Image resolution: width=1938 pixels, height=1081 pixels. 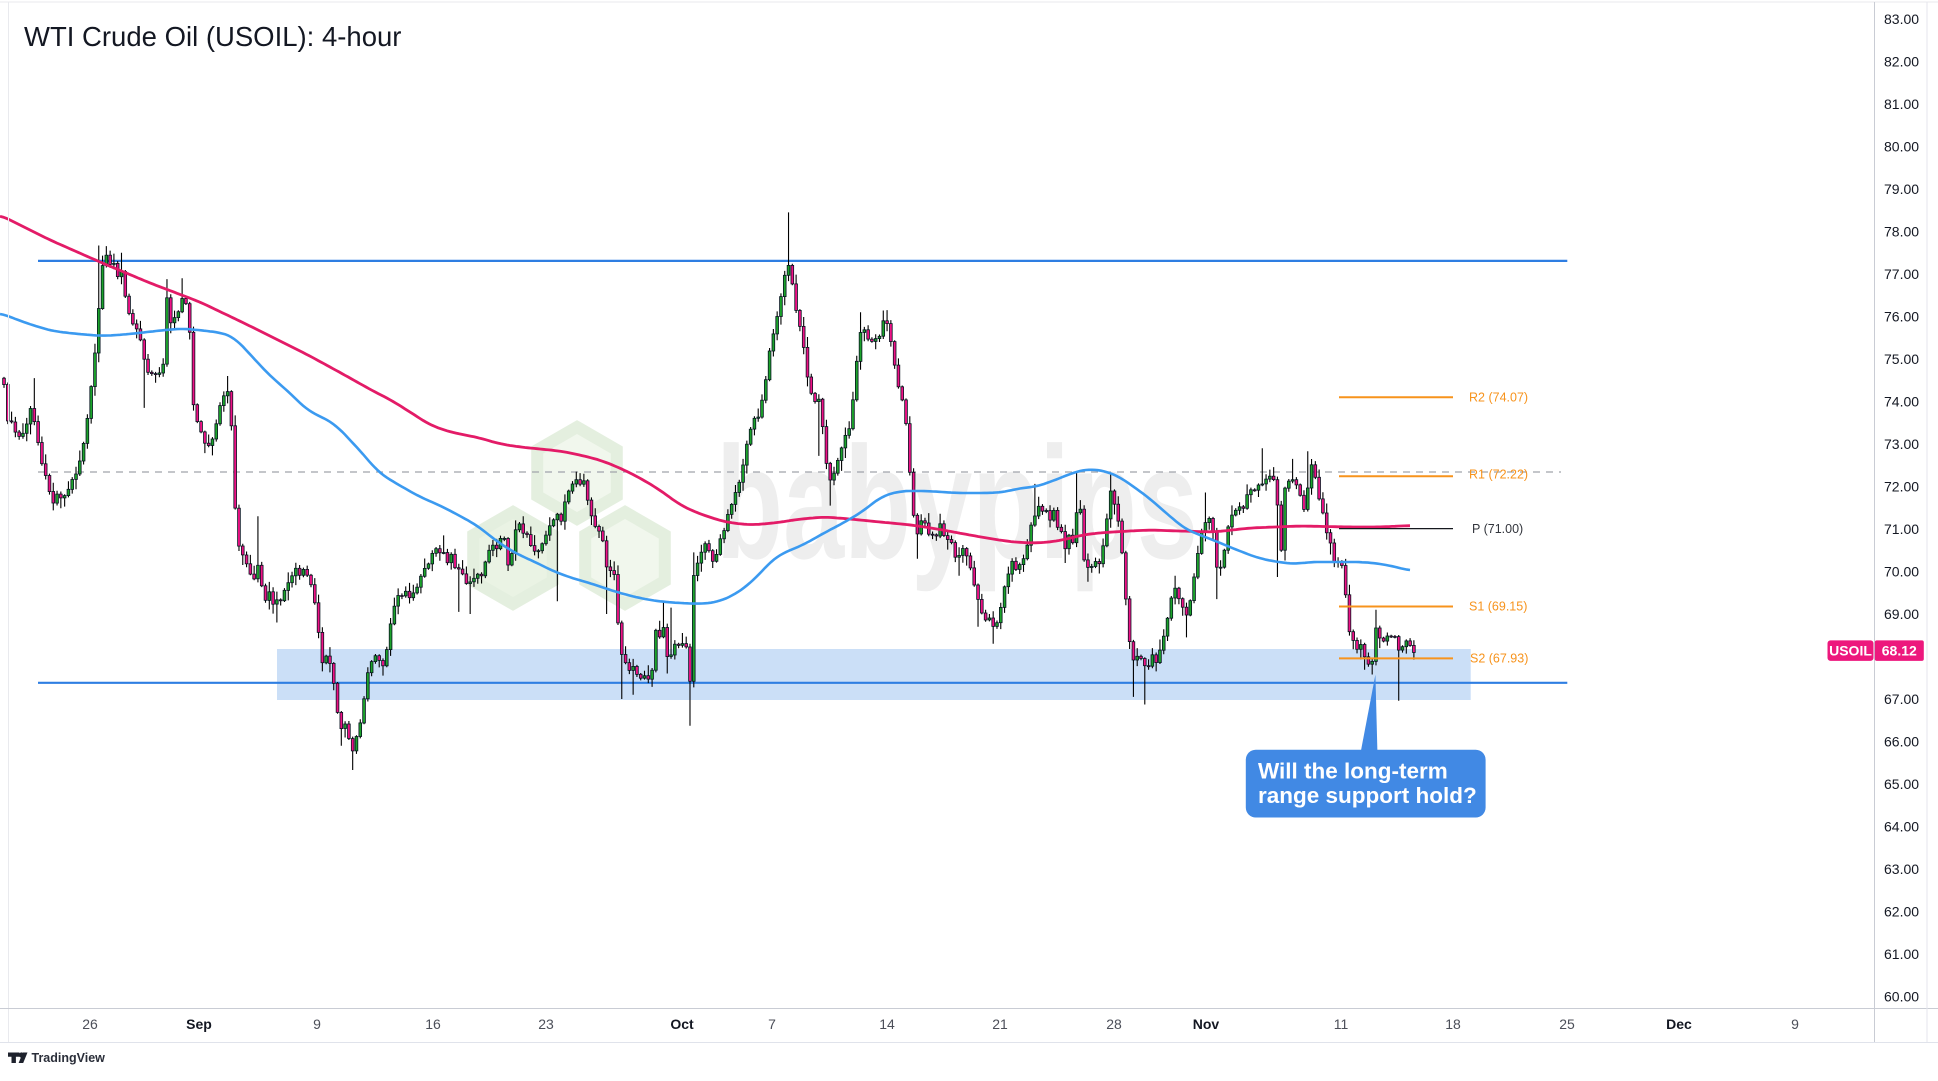 What do you see at coordinates (1901, 699) in the screenshot?
I see `svg-text: 67.00` at bounding box center [1901, 699].